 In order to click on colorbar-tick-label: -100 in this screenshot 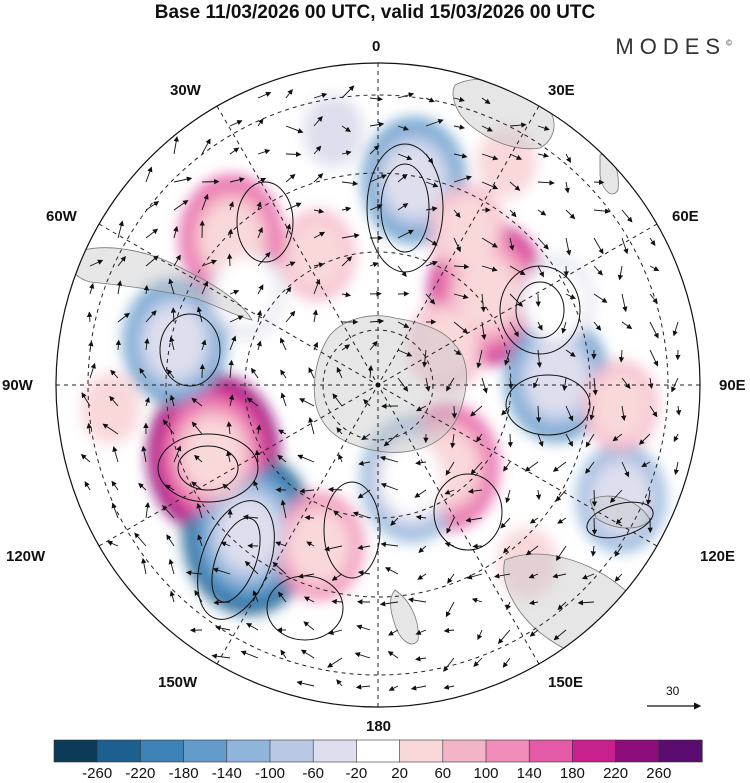, I will do `click(270, 773)`.